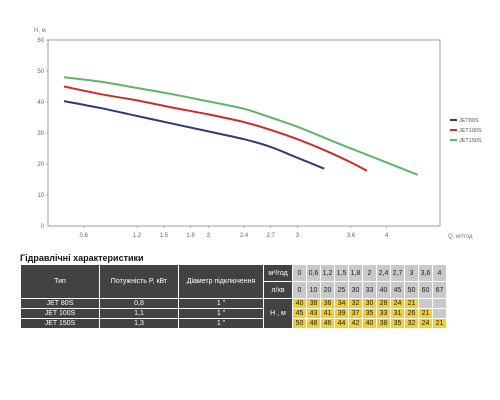 The width and height of the screenshot is (500, 400). I want to click on x-tick-label: 2.4, so click(244, 236).